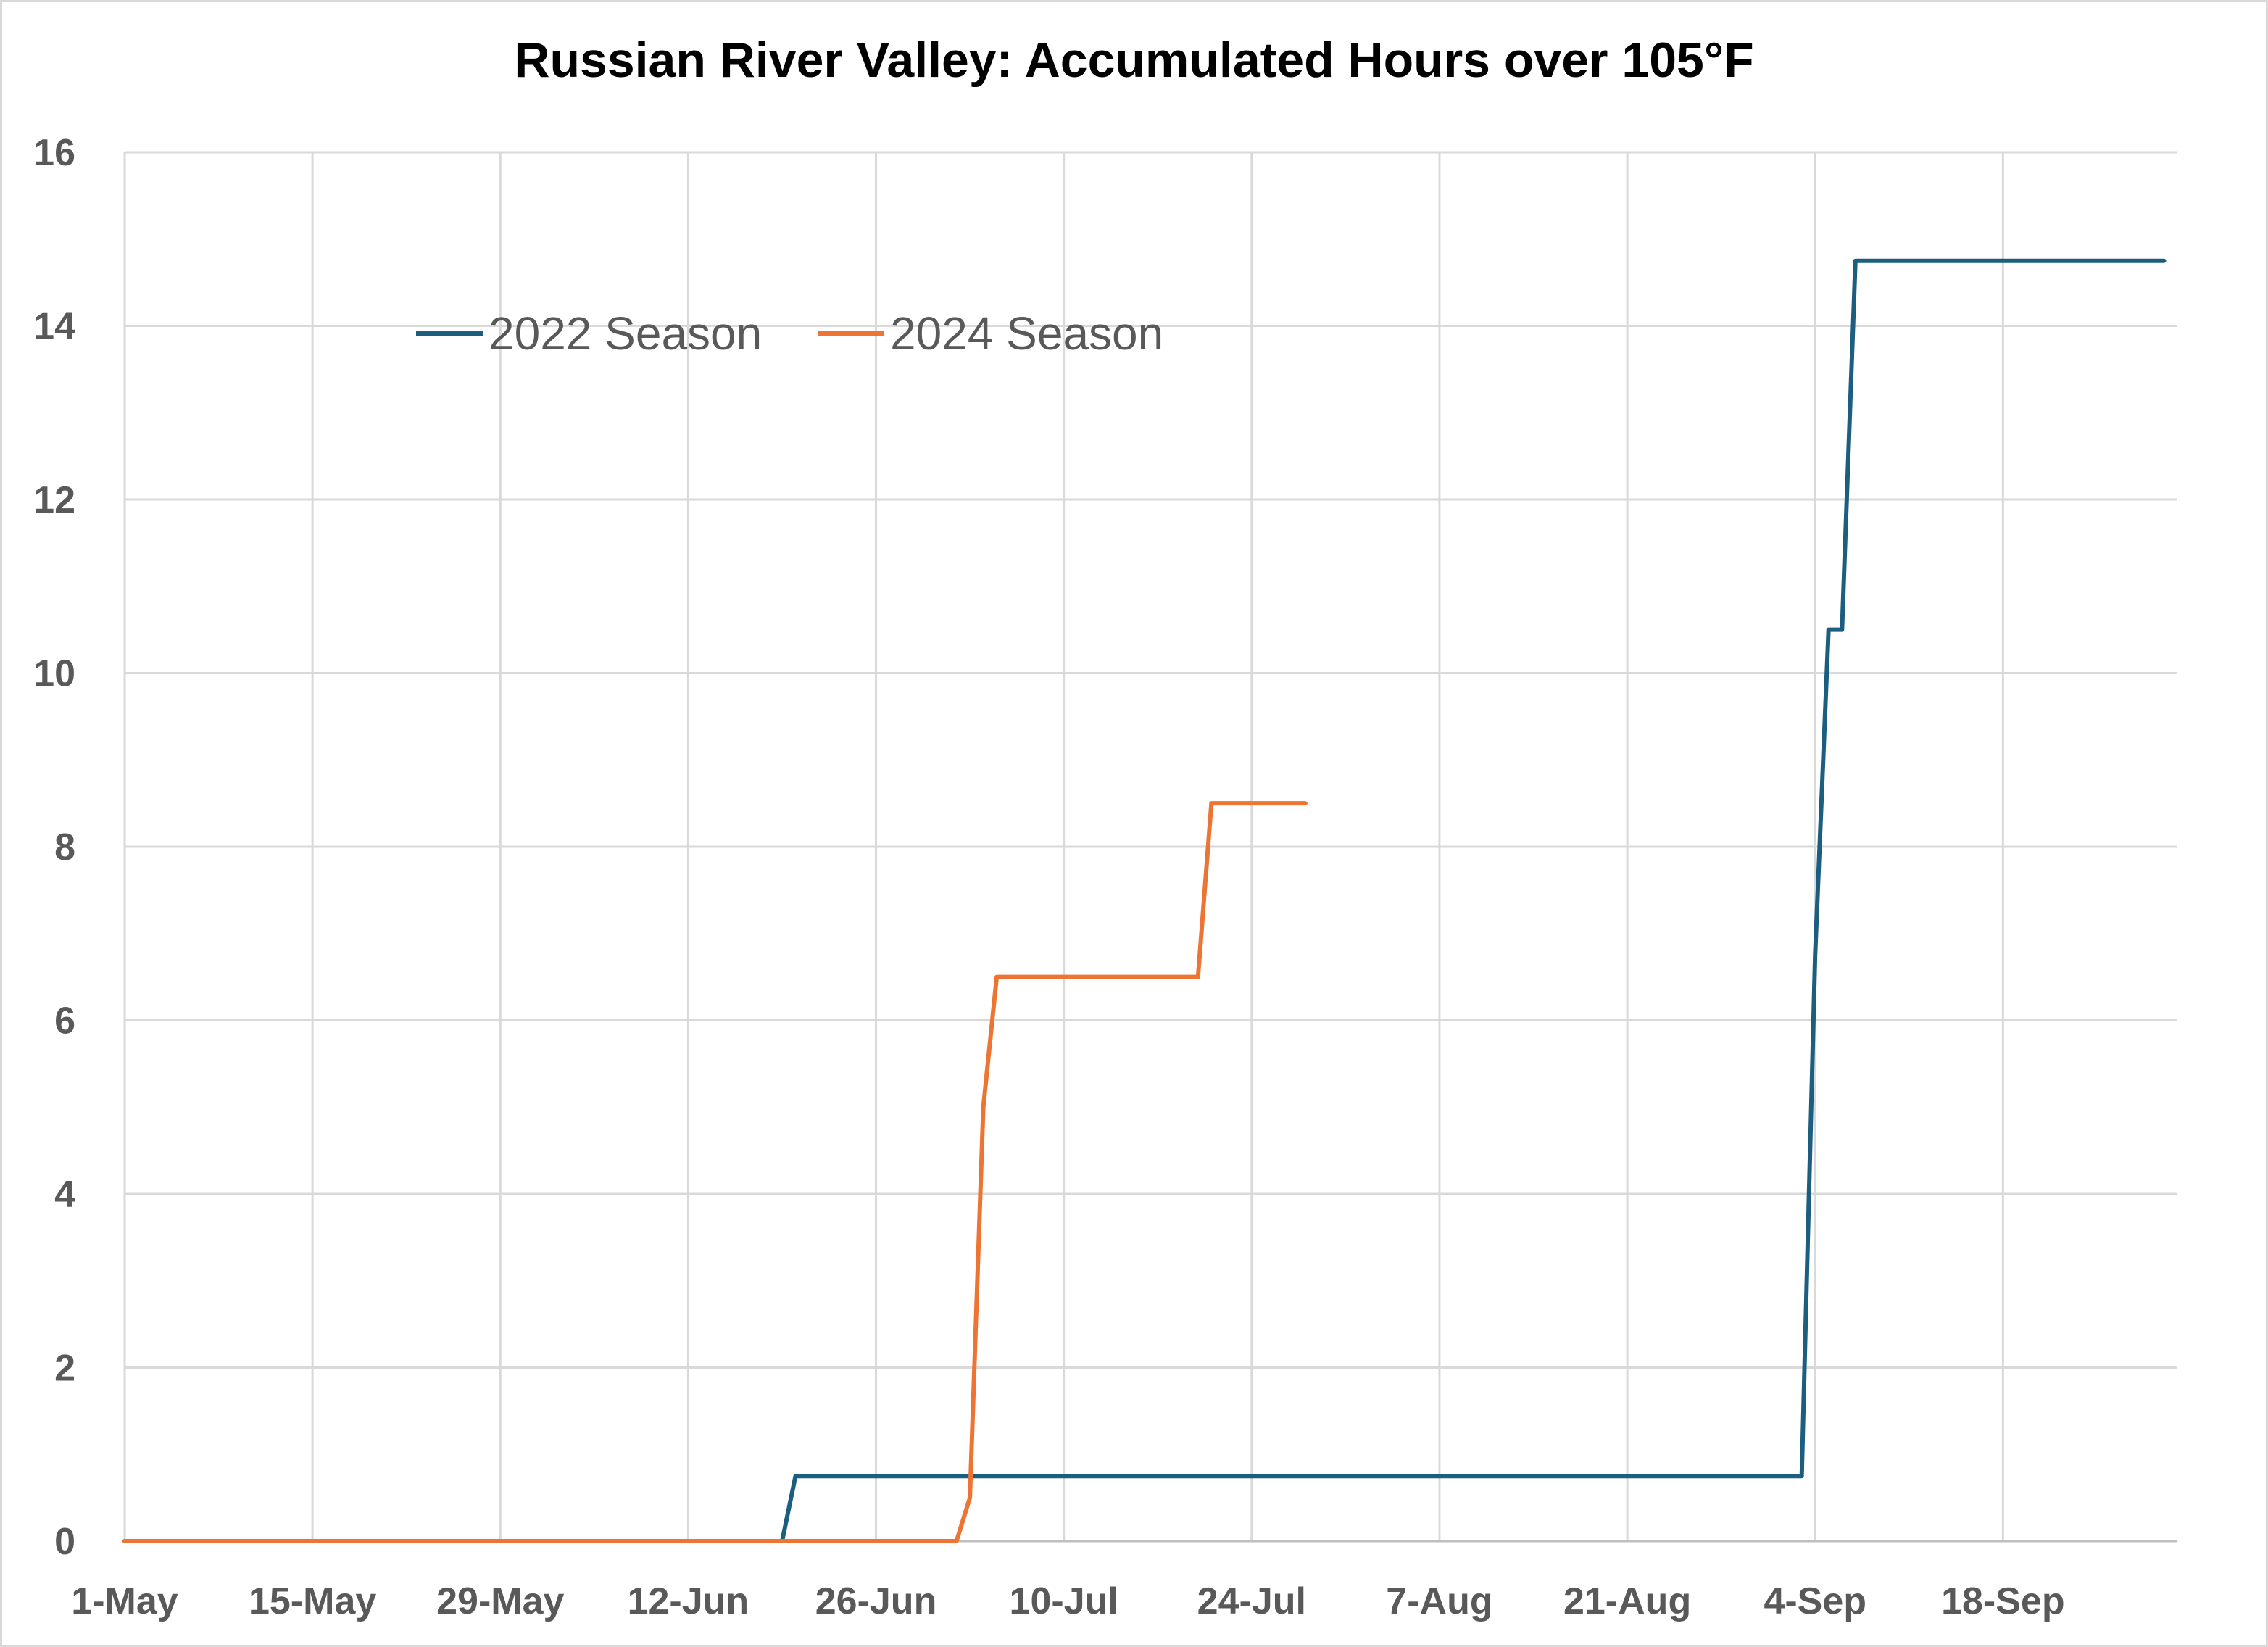  What do you see at coordinates (789, 333) in the screenshot?
I see `legend: 2022 Season 2024 Season` at bounding box center [789, 333].